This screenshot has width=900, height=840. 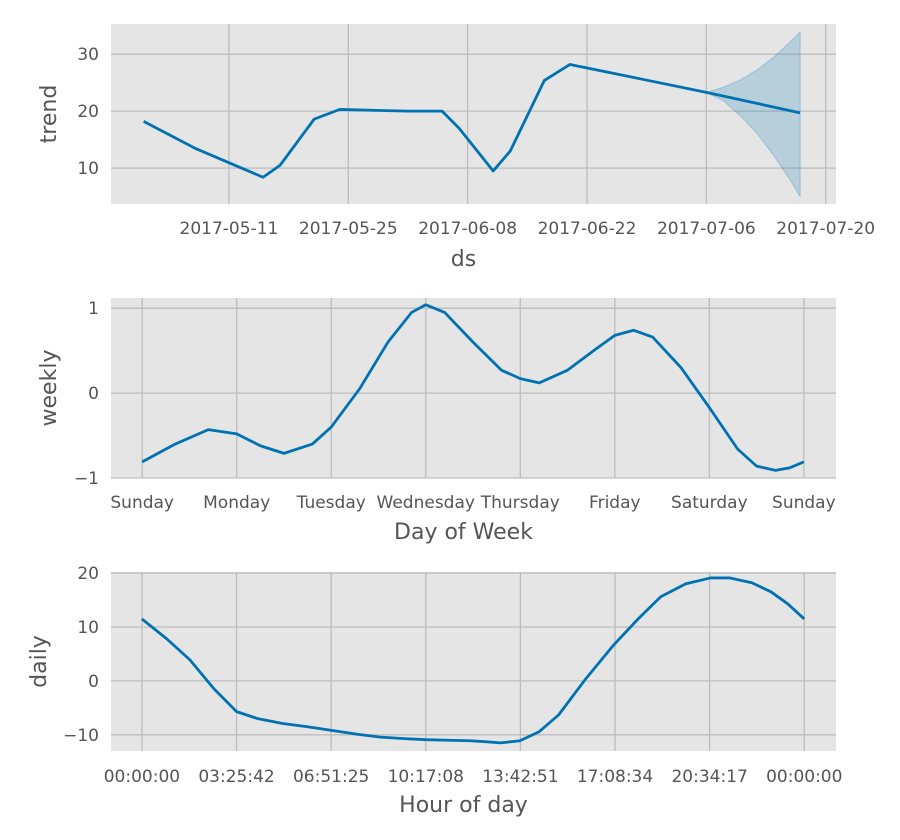 What do you see at coordinates (615, 503) in the screenshot?
I see `x-tick-label: Friday` at bounding box center [615, 503].